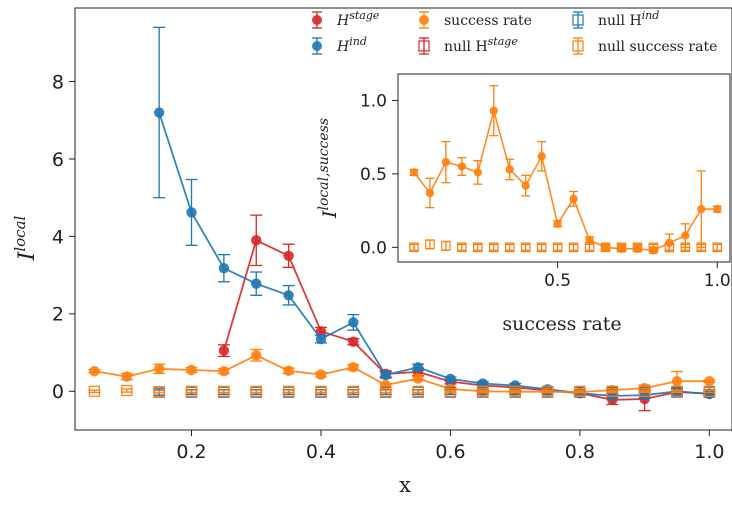 Image resolution: width=732 pixels, height=505 pixels. I want to click on legend-label: null Hstage, so click(481, 45).